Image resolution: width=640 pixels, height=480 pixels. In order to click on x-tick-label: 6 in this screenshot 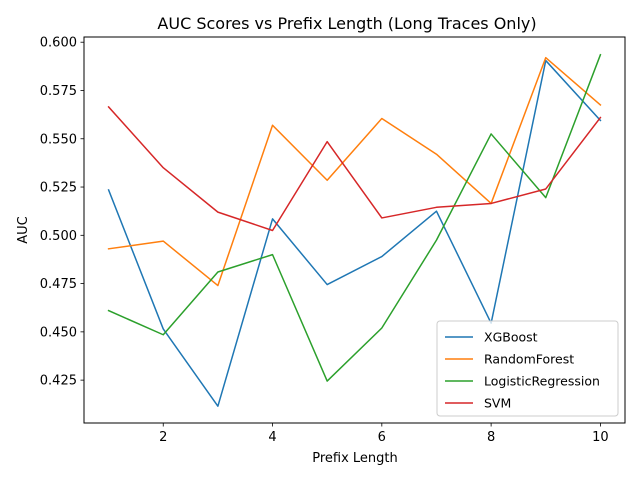, I will do `click(382, 437)`.